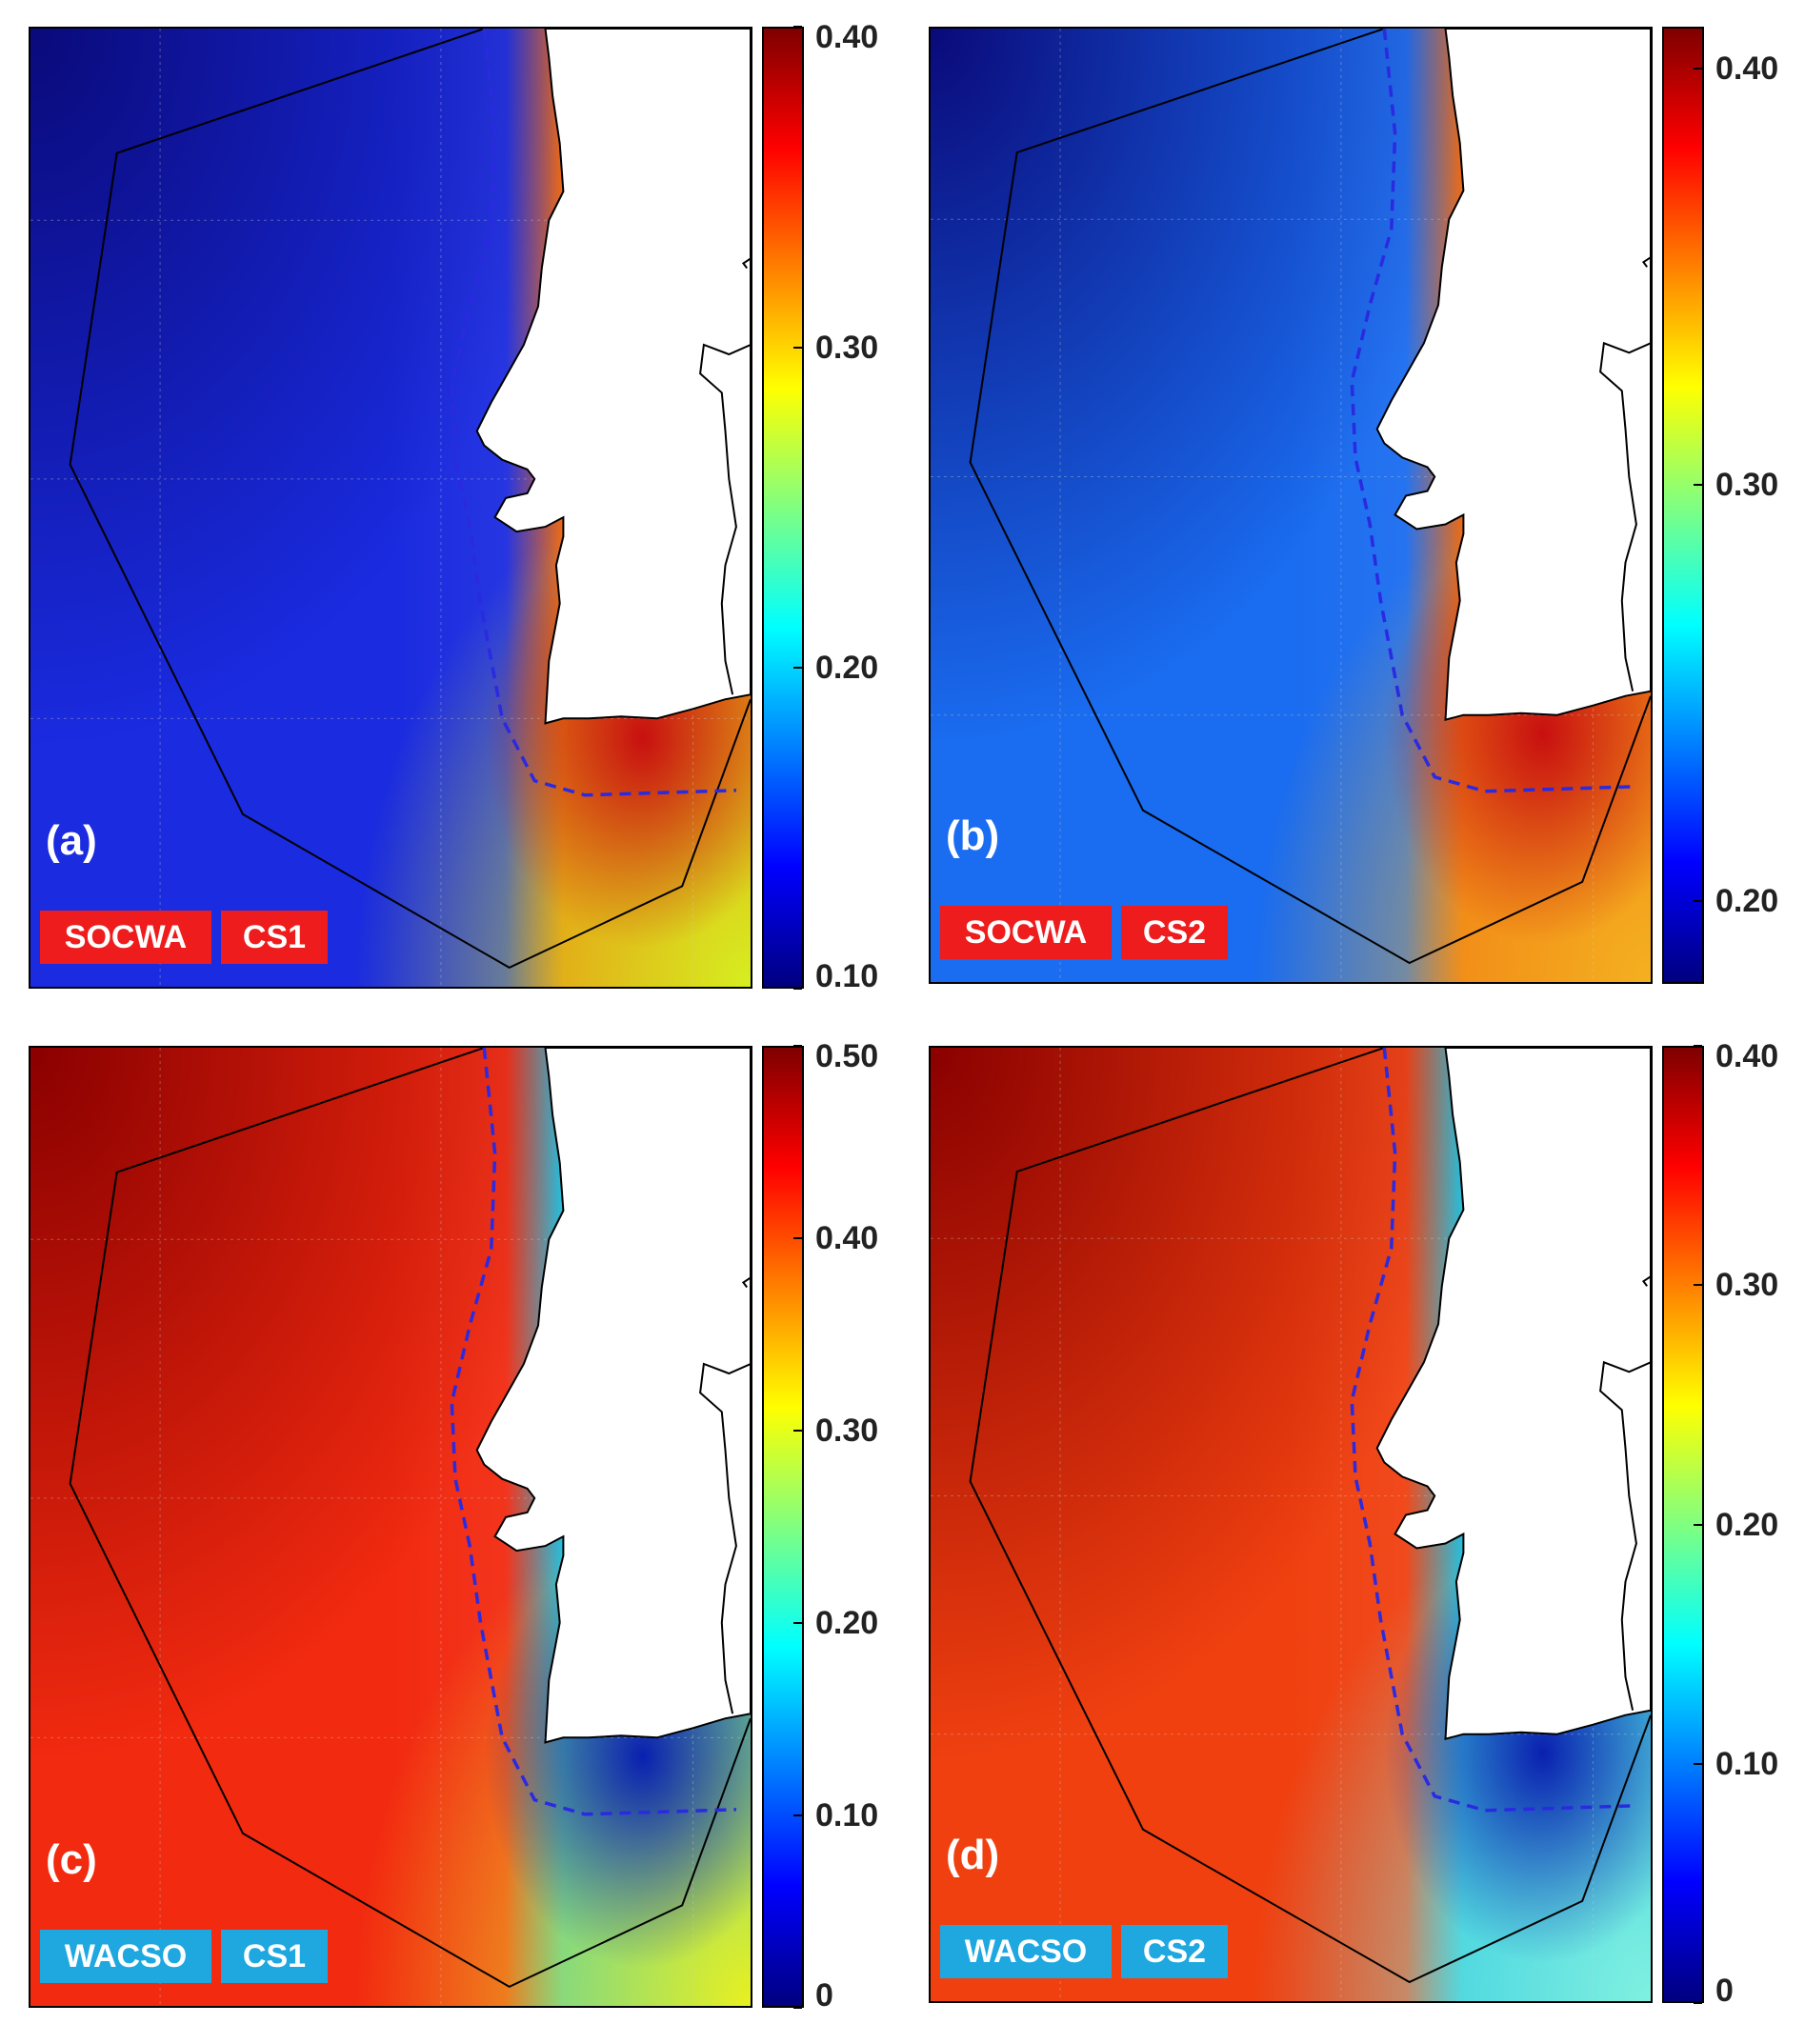  What do you see at coordinates (783, 508) in the screenshot?
I see `colorbar-a` at bounding box center [783, 508].